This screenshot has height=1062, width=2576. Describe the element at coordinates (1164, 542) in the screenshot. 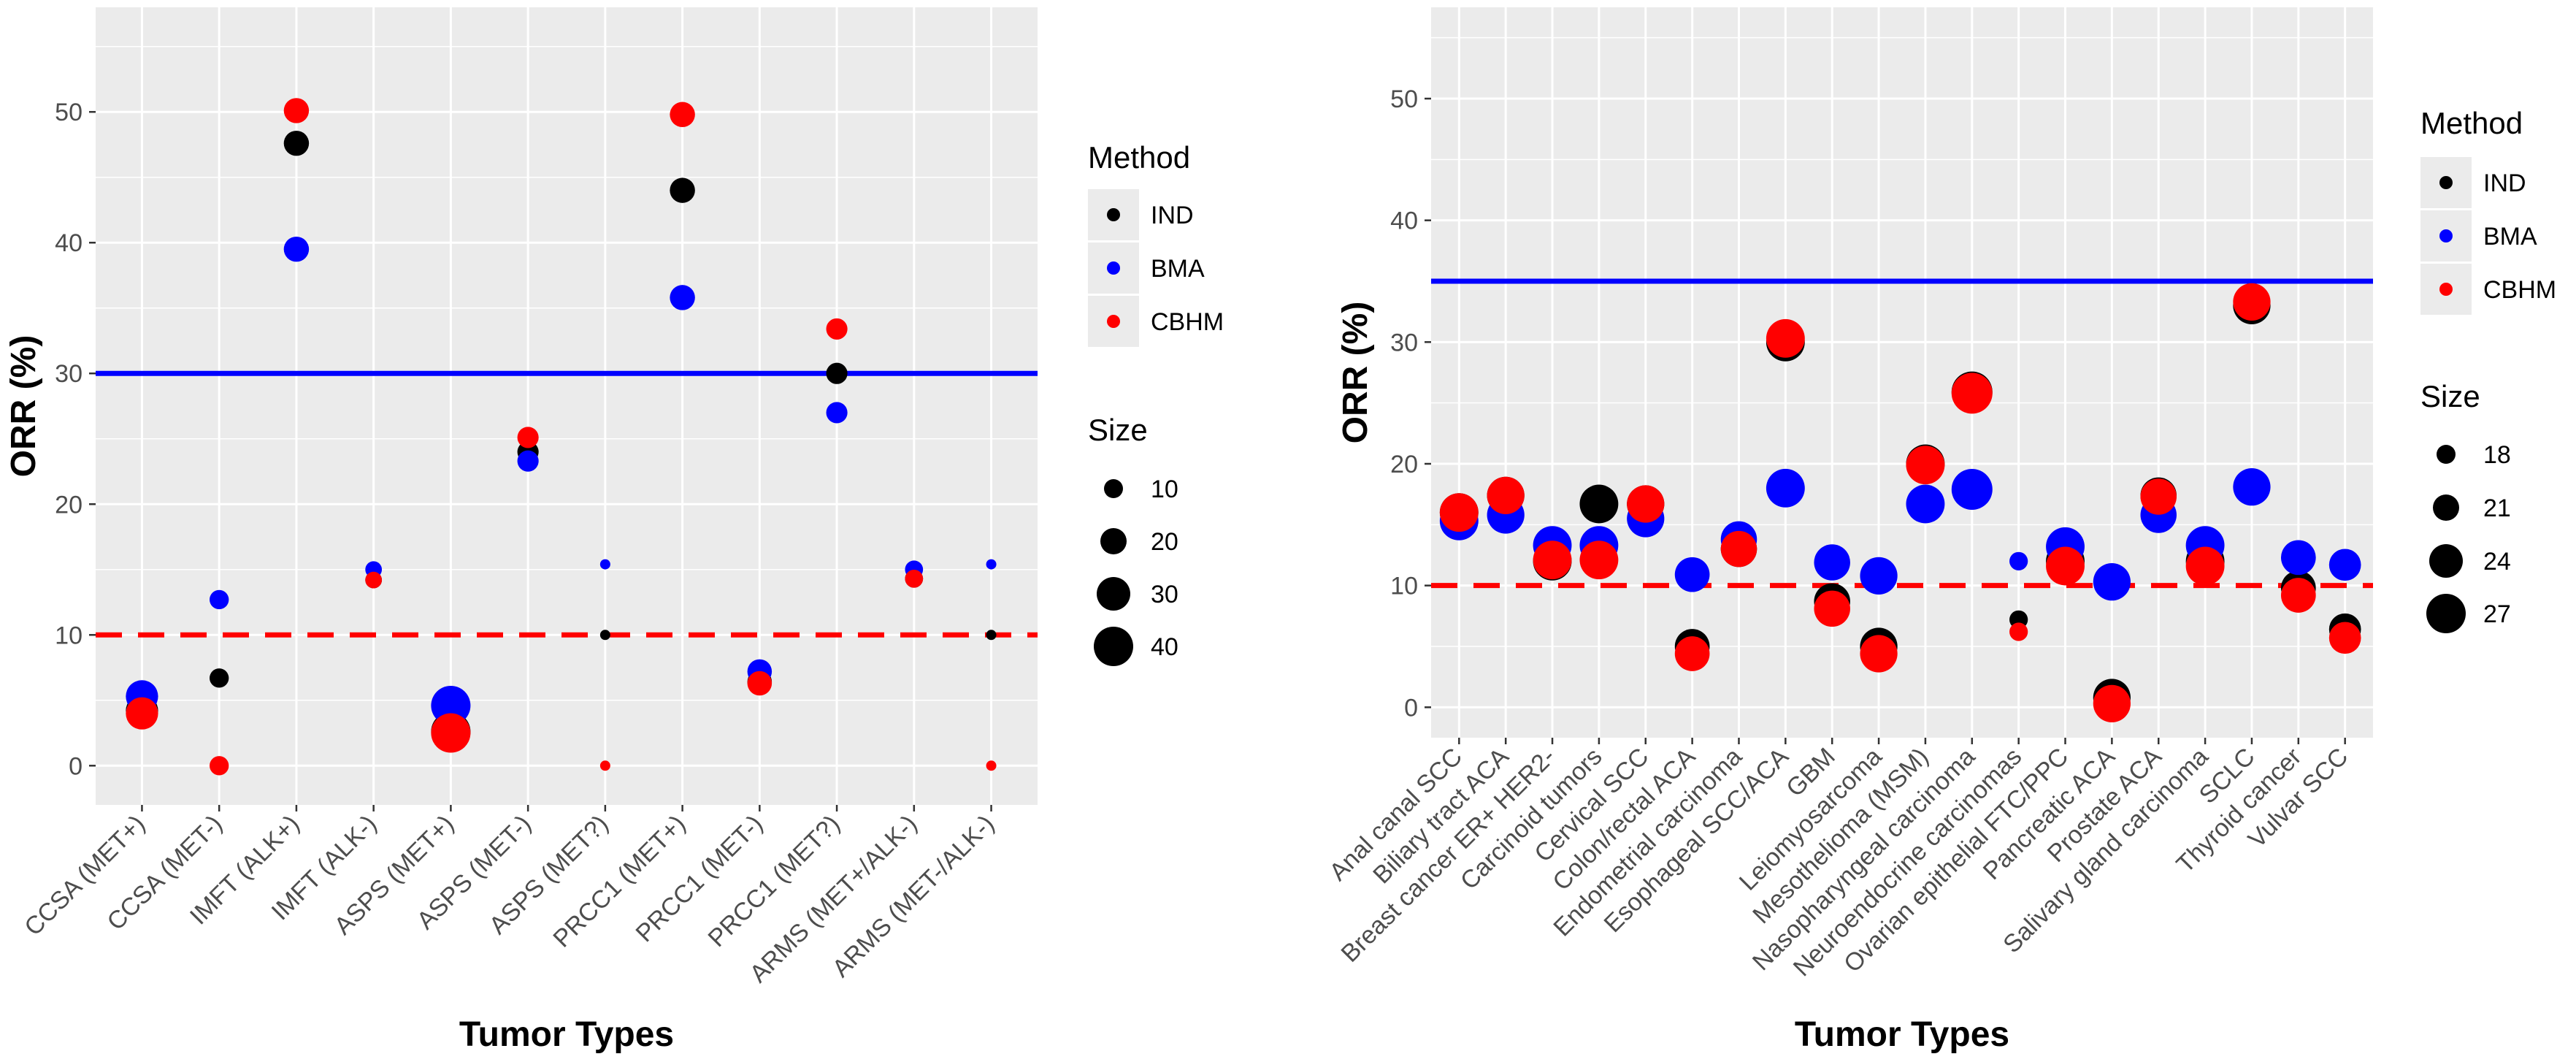

I see `legend-size-label: 20` at that location.